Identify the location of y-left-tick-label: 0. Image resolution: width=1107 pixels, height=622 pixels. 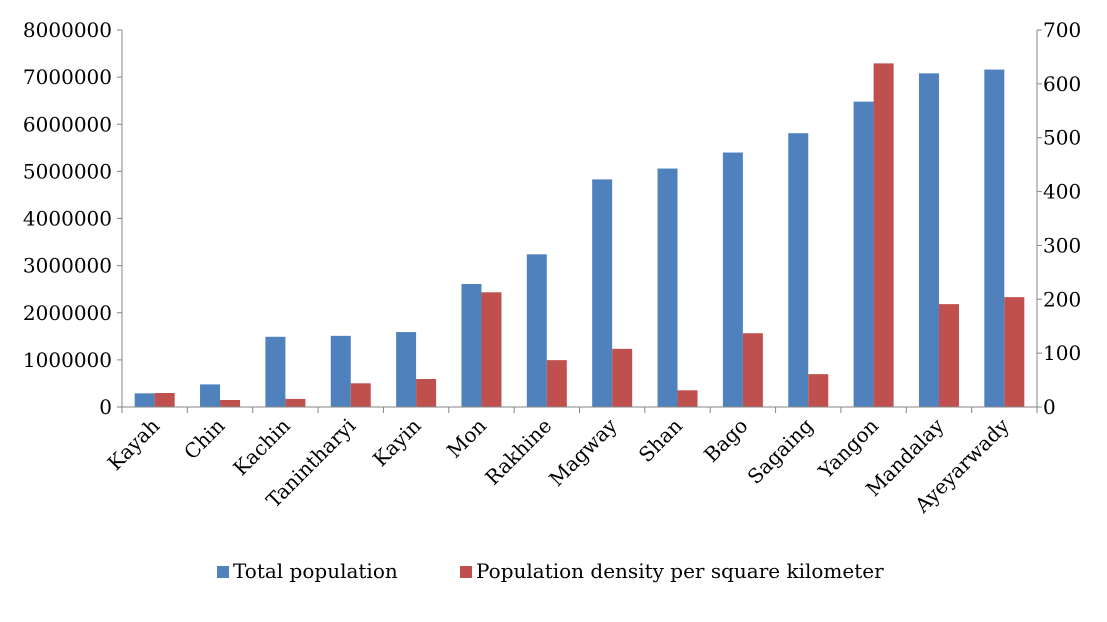
(105, 407).